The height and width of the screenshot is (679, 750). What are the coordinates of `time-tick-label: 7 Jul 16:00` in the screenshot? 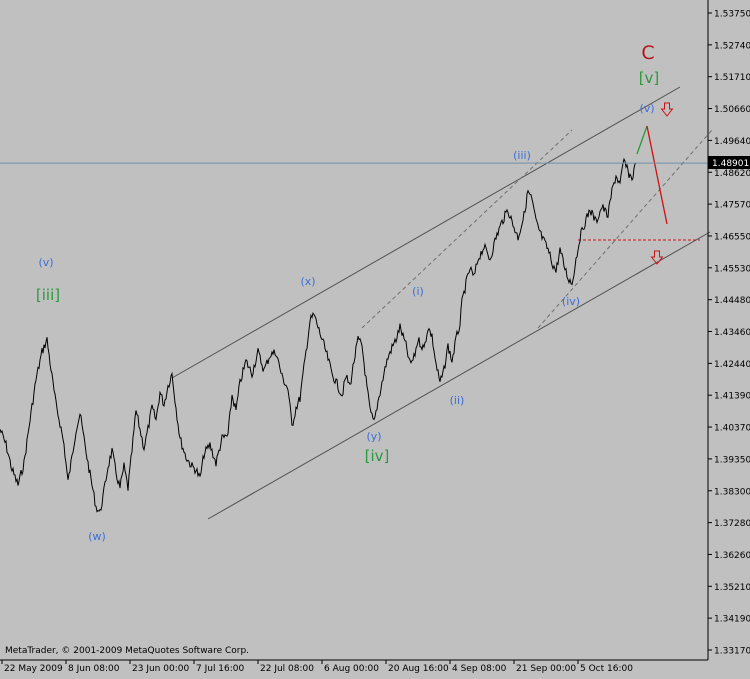 It's located at (220, 669).